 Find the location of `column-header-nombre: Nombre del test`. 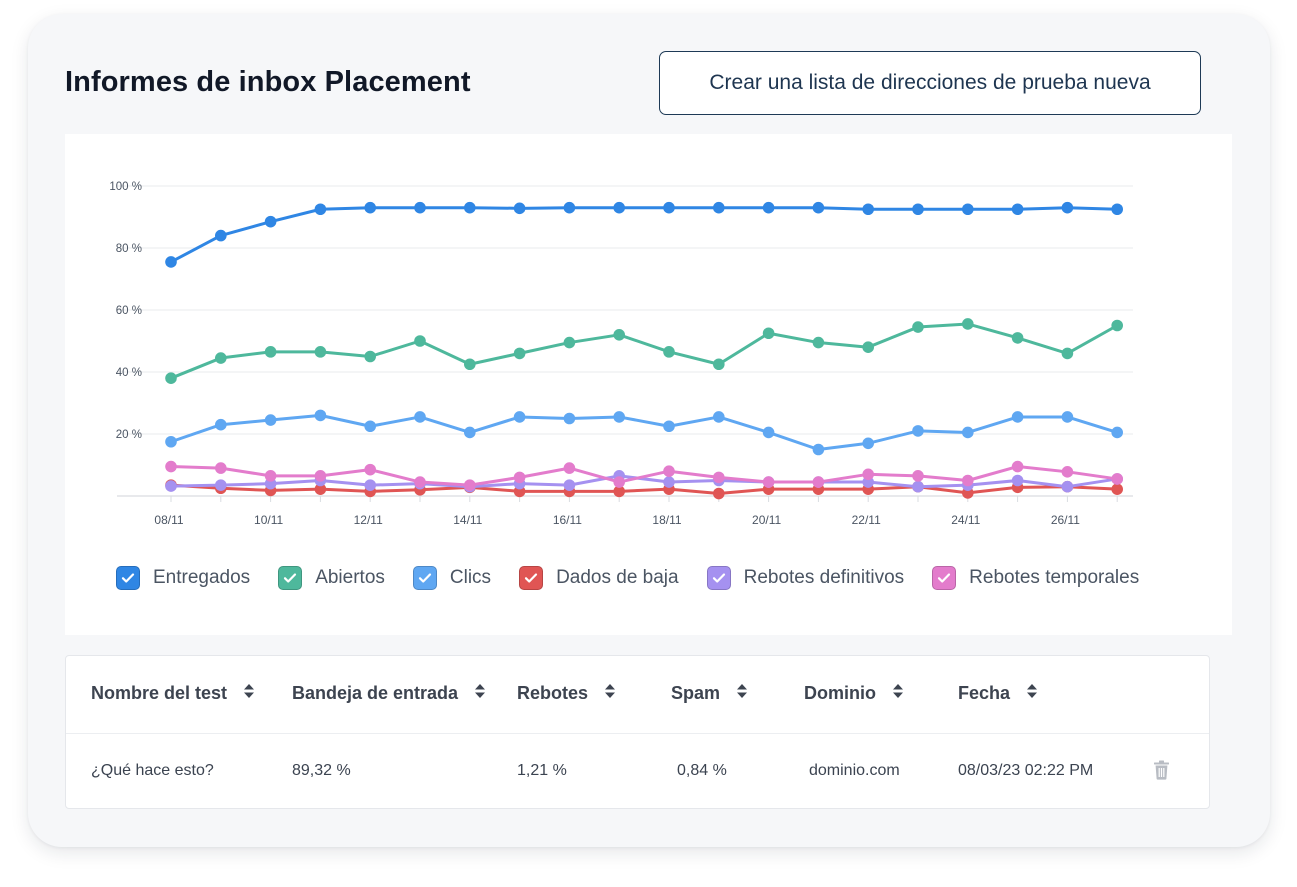

column-header-nombre: Nombre del test is located at coordinates (173, 693).